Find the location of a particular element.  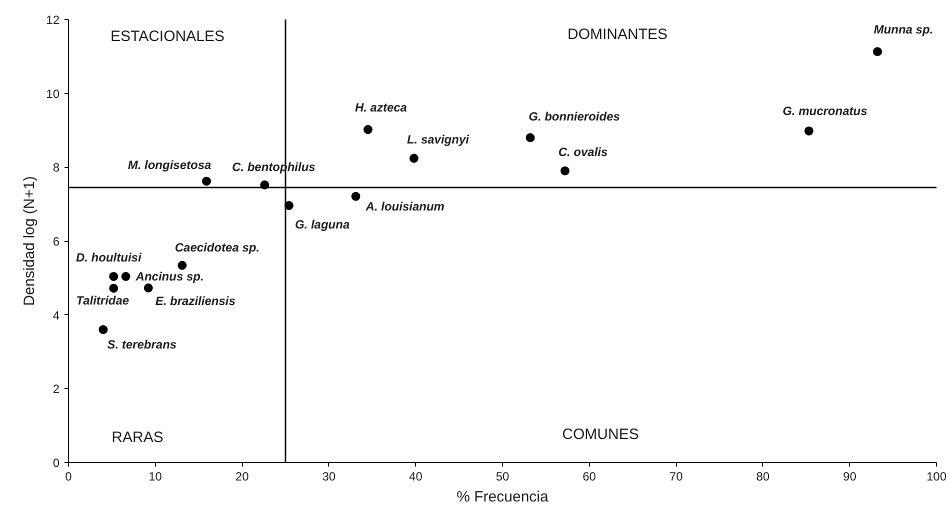

data-label: M. longisetosa is located at coordinates (170, 165).